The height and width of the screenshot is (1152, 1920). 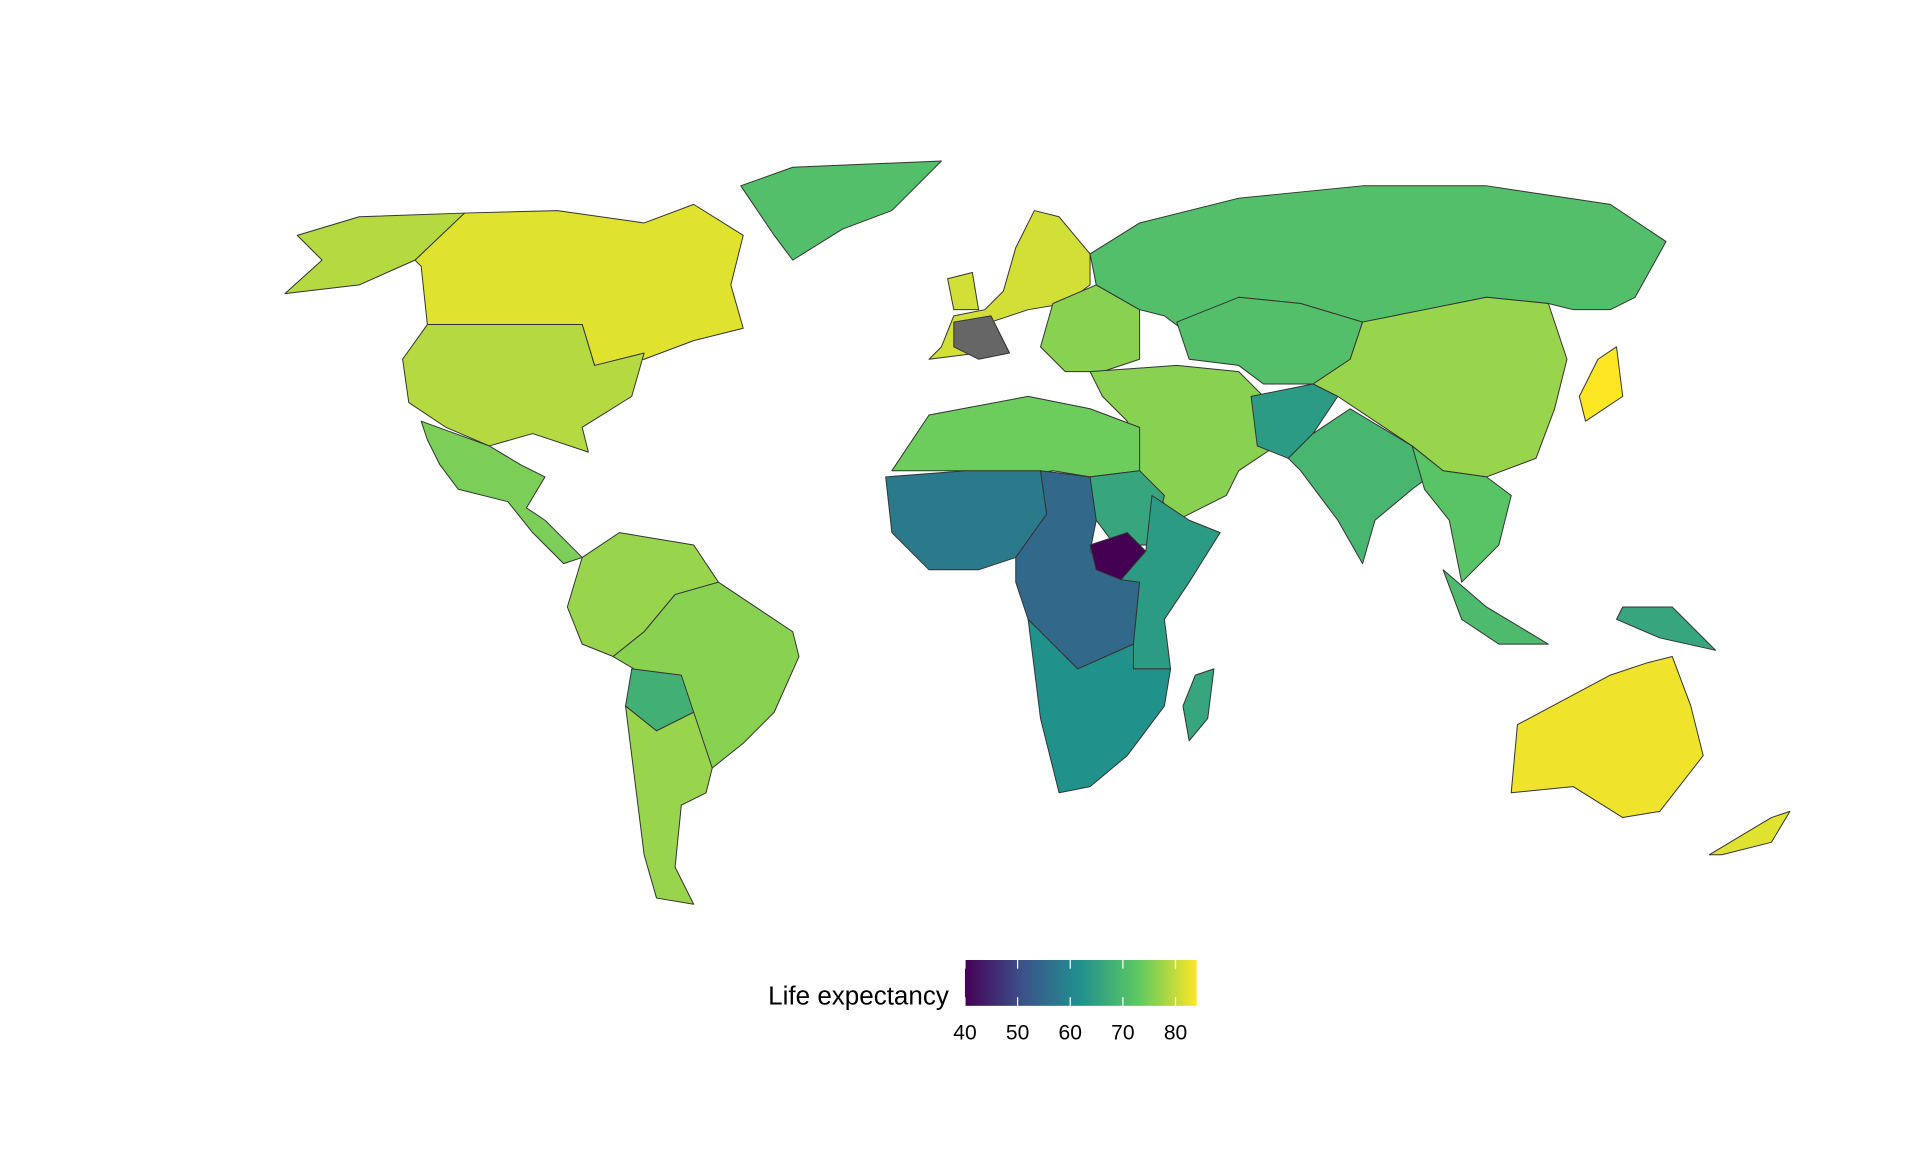 I want to click on legend: Life expectancy 40 50 60 70 80, so click(x=982, y=1002).